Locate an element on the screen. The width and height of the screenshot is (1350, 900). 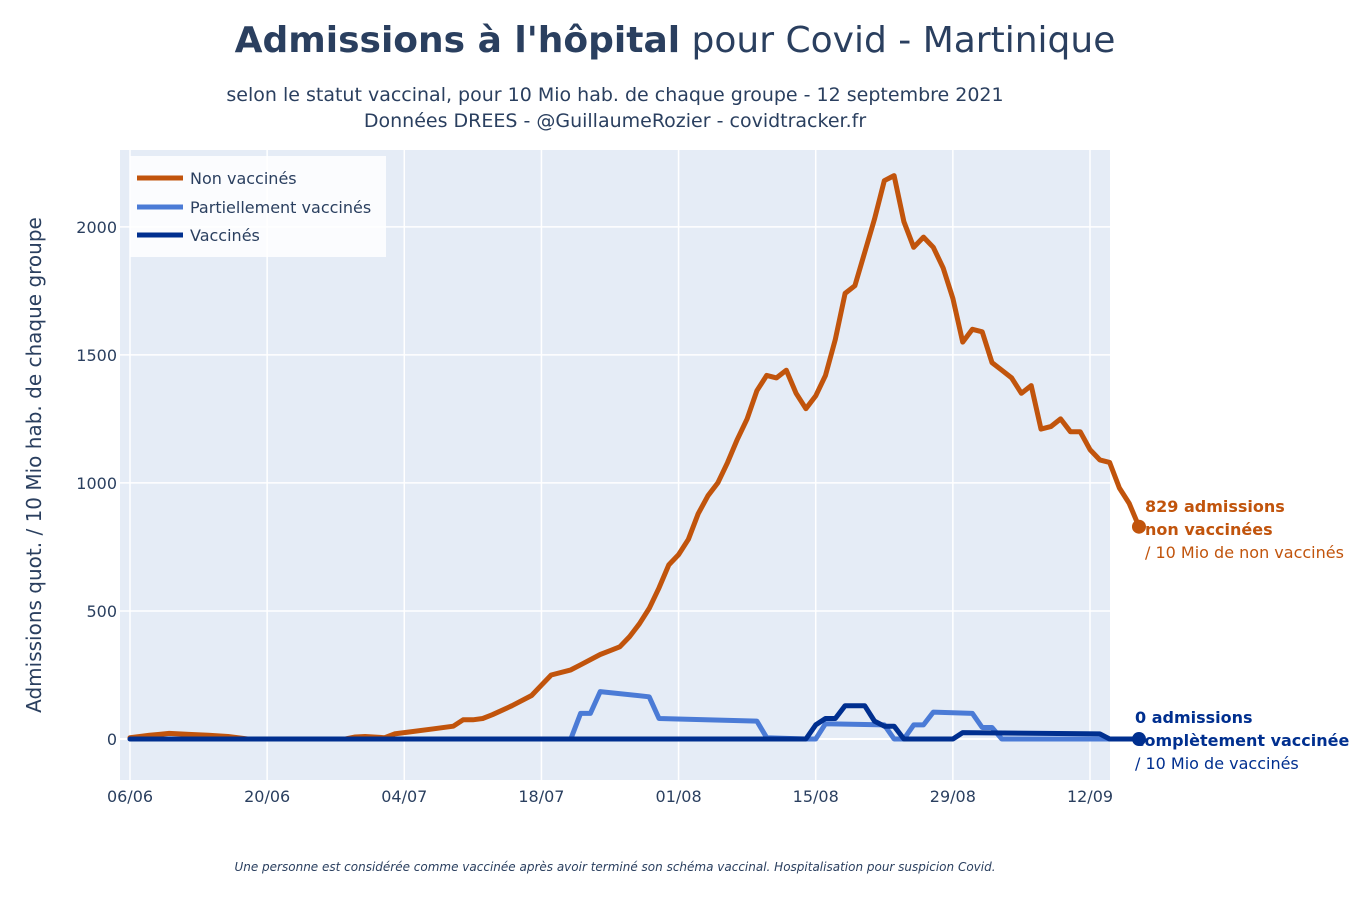
legend-label-unvaccinated: Non vaccinés is located at coordinates (243, 178).